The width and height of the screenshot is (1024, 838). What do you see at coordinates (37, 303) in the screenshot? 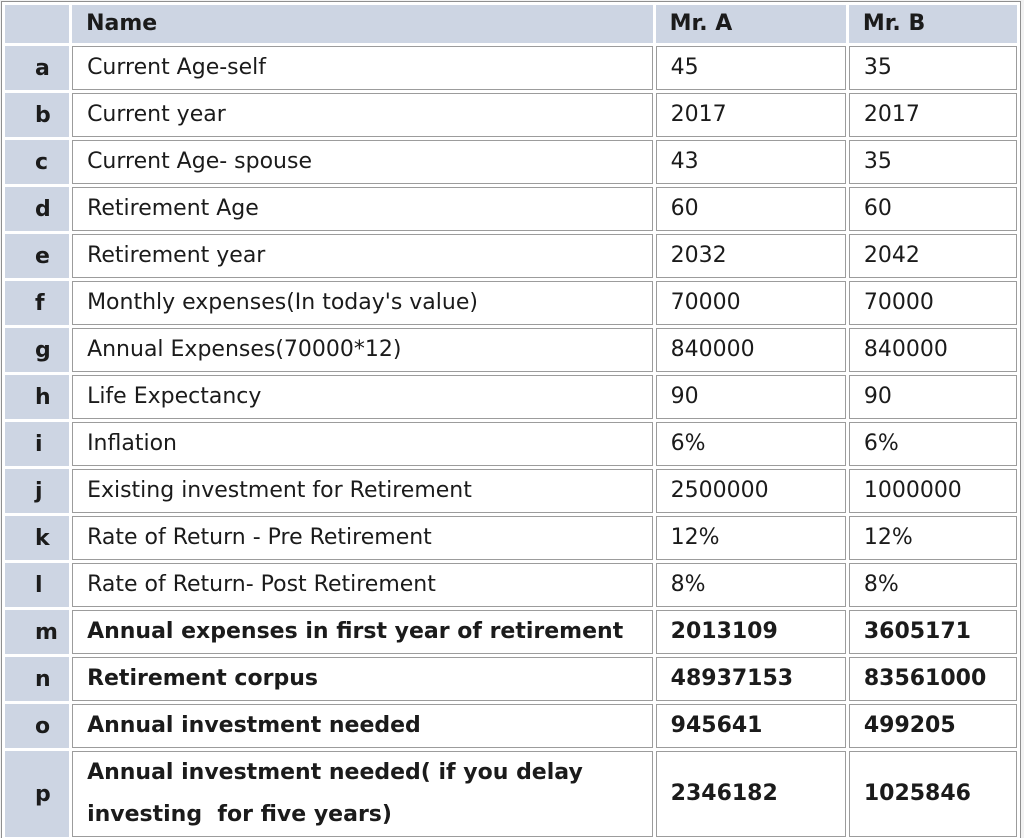
I see `row-key-cell: f` at bounding box center [37, 303].